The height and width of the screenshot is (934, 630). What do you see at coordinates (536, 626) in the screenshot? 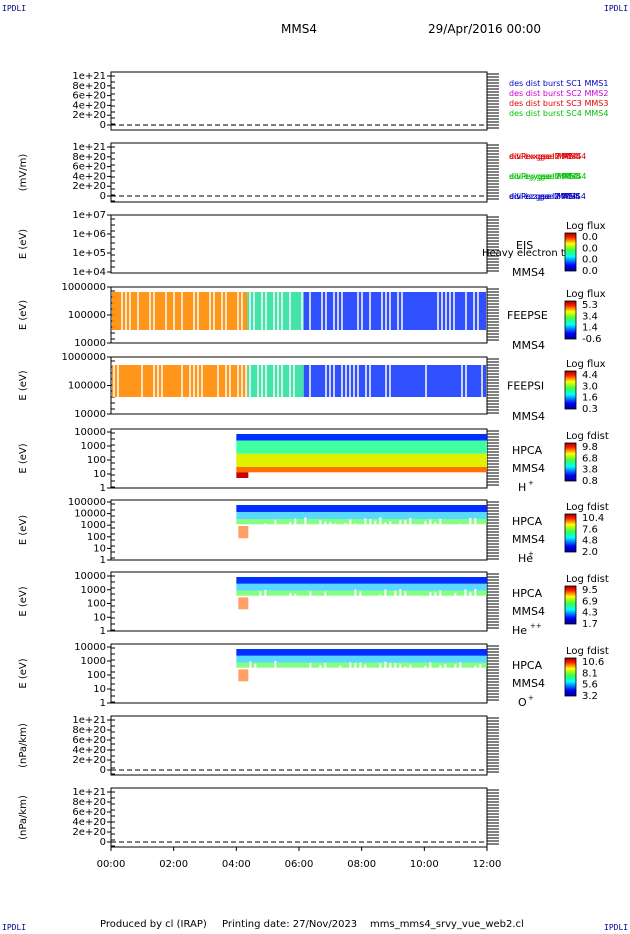
I see `charge-label: ++` at bounding box center [536, 626].